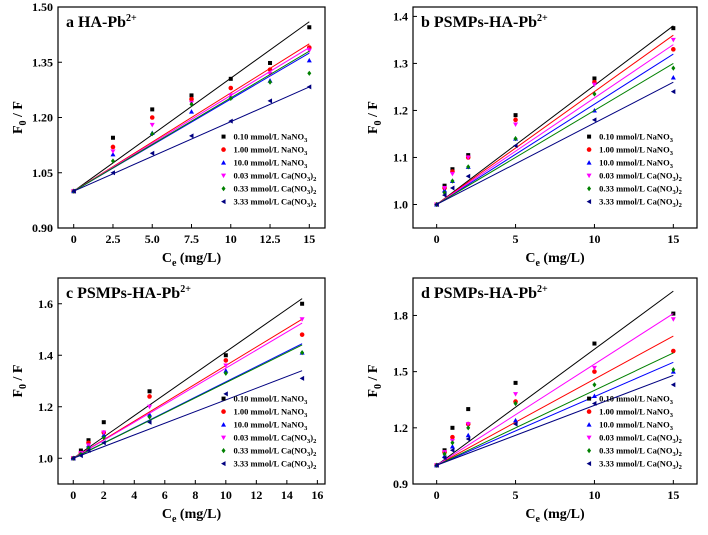  What do you see at coordinates (271, 426) in the screenshot?
I see `legend-label: 10.0 mmol/L NaNO3` at bounding box center [271, 426].